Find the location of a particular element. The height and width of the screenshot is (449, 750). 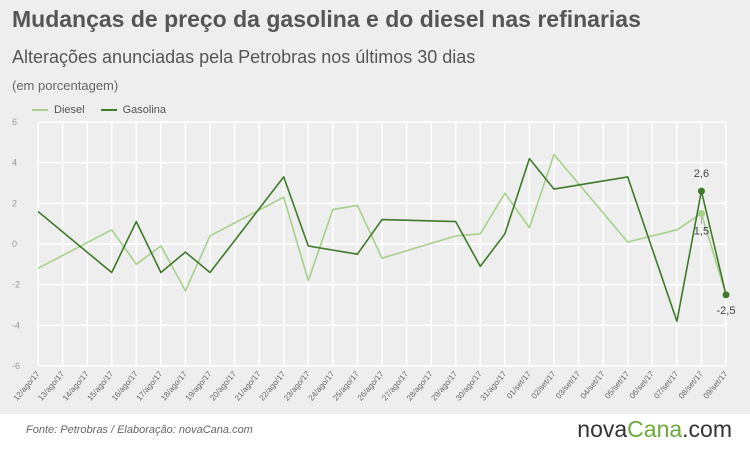

brand-text-main: nova is located at coordinates (602, 429).